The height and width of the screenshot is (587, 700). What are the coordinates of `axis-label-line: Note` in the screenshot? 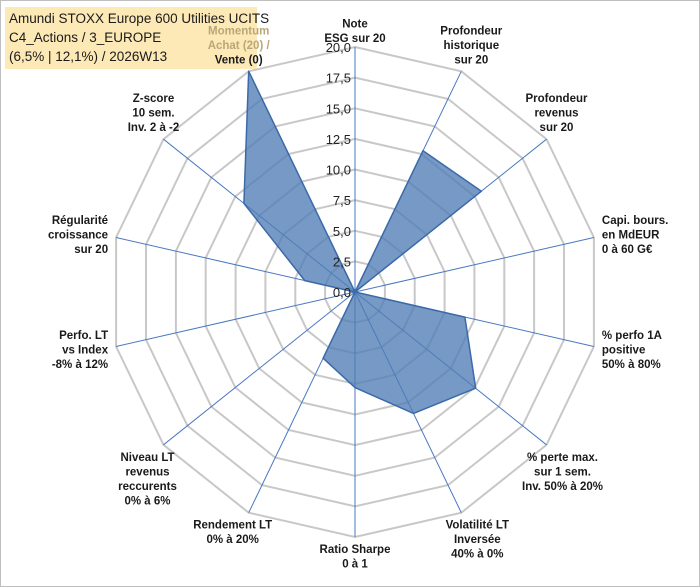 It's located at (355, 25).